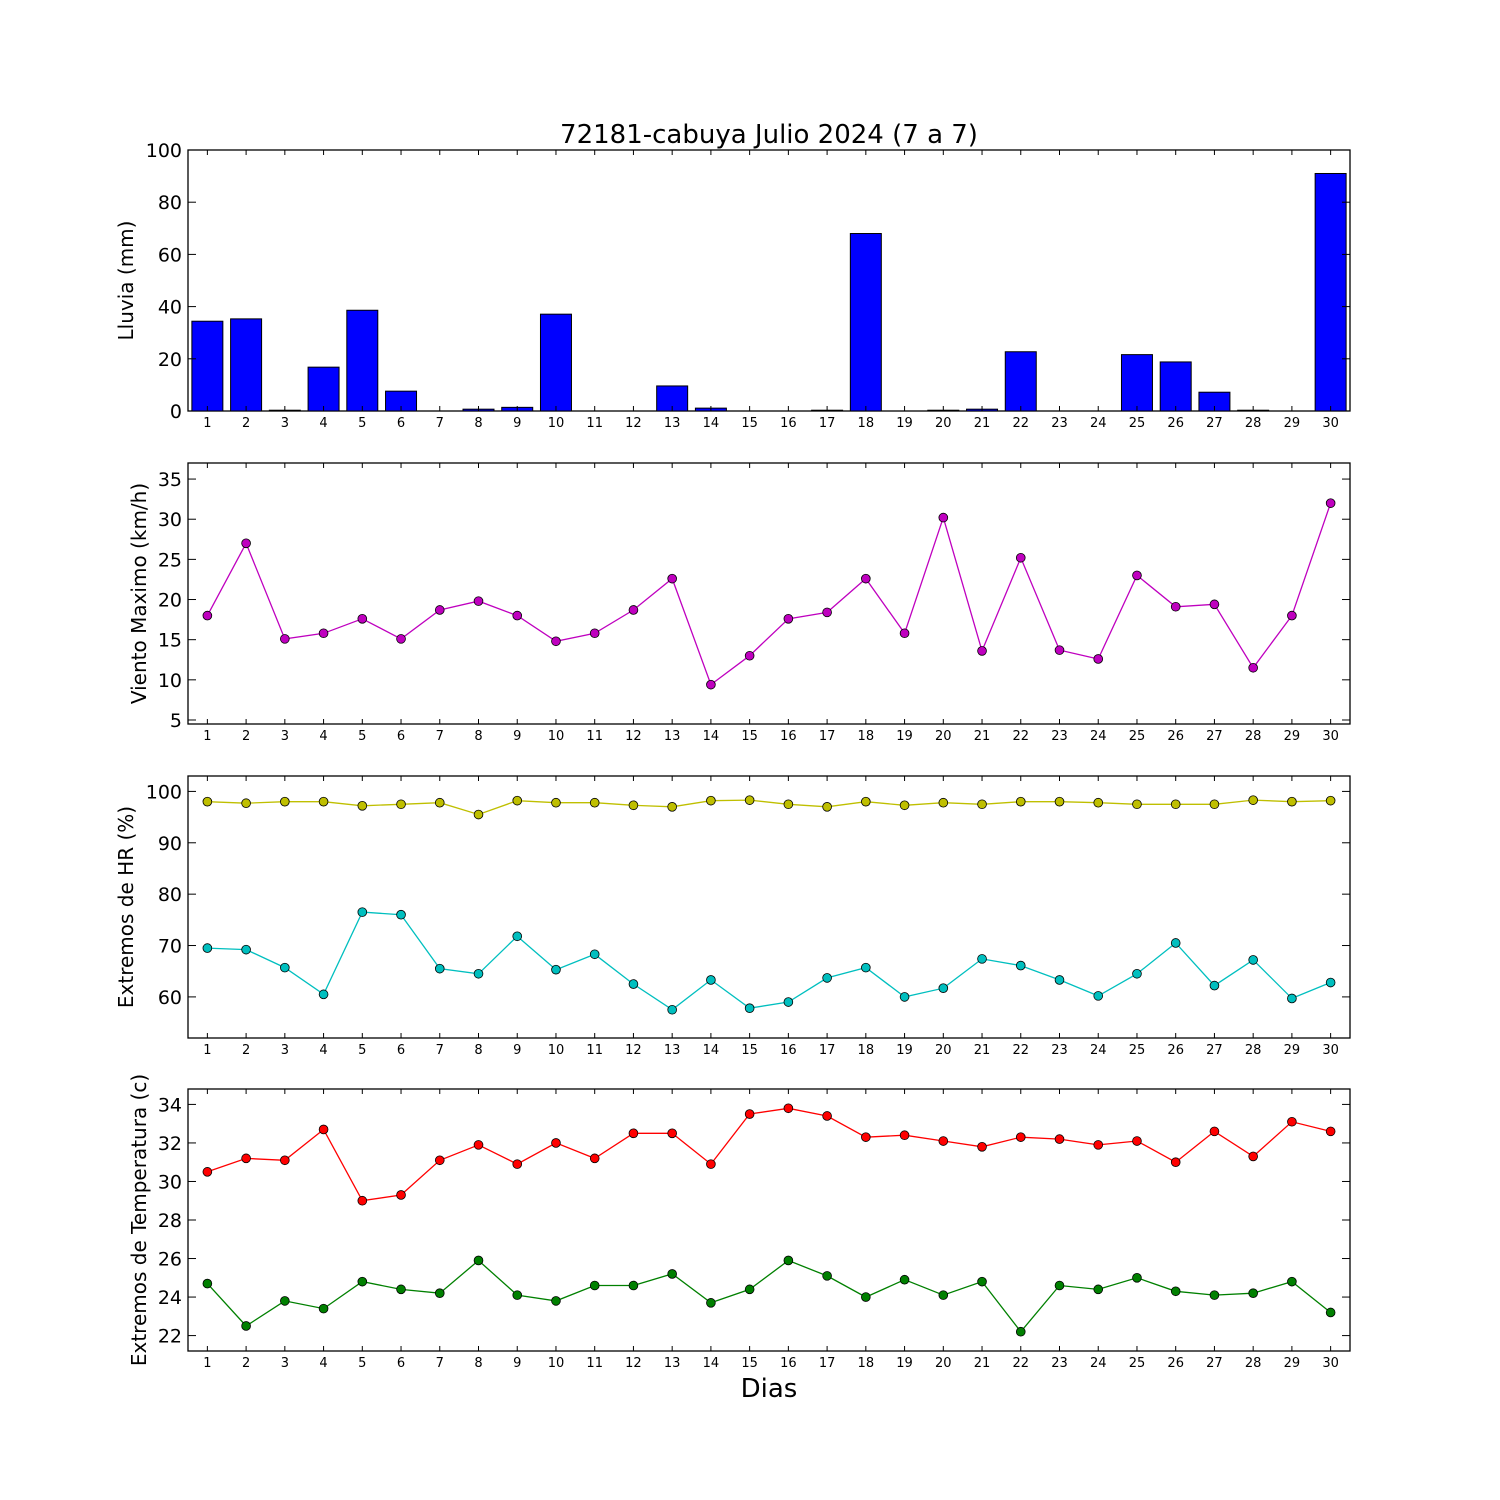  Describe the element at coordinates (170, 1144) in the screenshot. I see `y-tick-label: 32` at that location.